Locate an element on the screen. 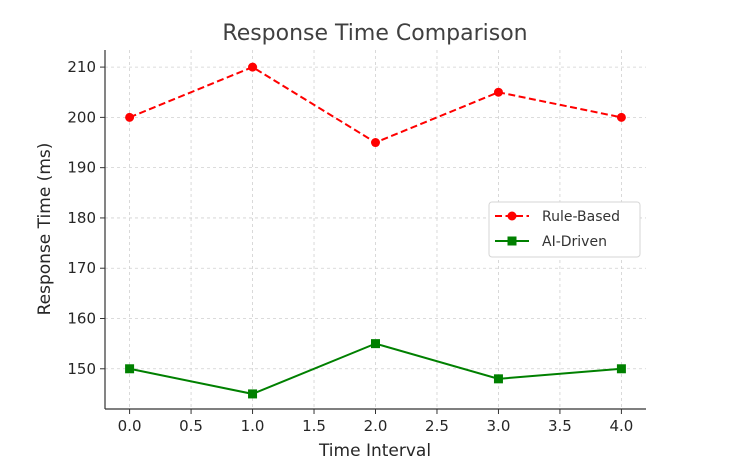 This screenshot has width=753, height=475. y-tick-label: 210 is located at coordinates (81, 67).